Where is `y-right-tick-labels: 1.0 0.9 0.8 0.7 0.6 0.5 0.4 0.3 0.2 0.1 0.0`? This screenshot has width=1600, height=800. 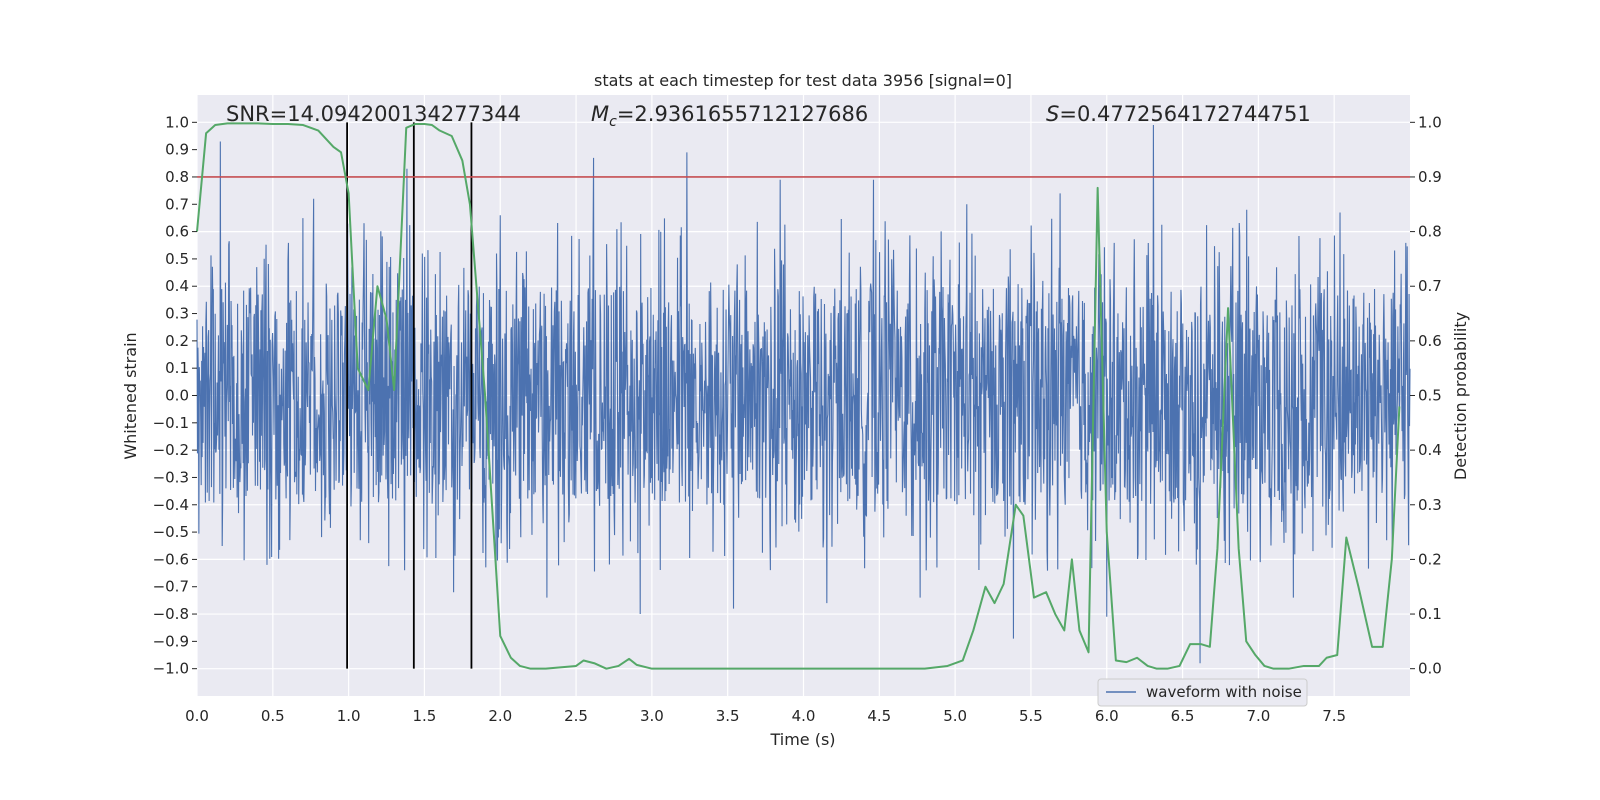
y-right-tick-labels: 1.0 0.9 0.8 0.7 0.6 0.5 0.4 0.3 0.2 0.1 0.0 is located at coordinates (1426, 395).